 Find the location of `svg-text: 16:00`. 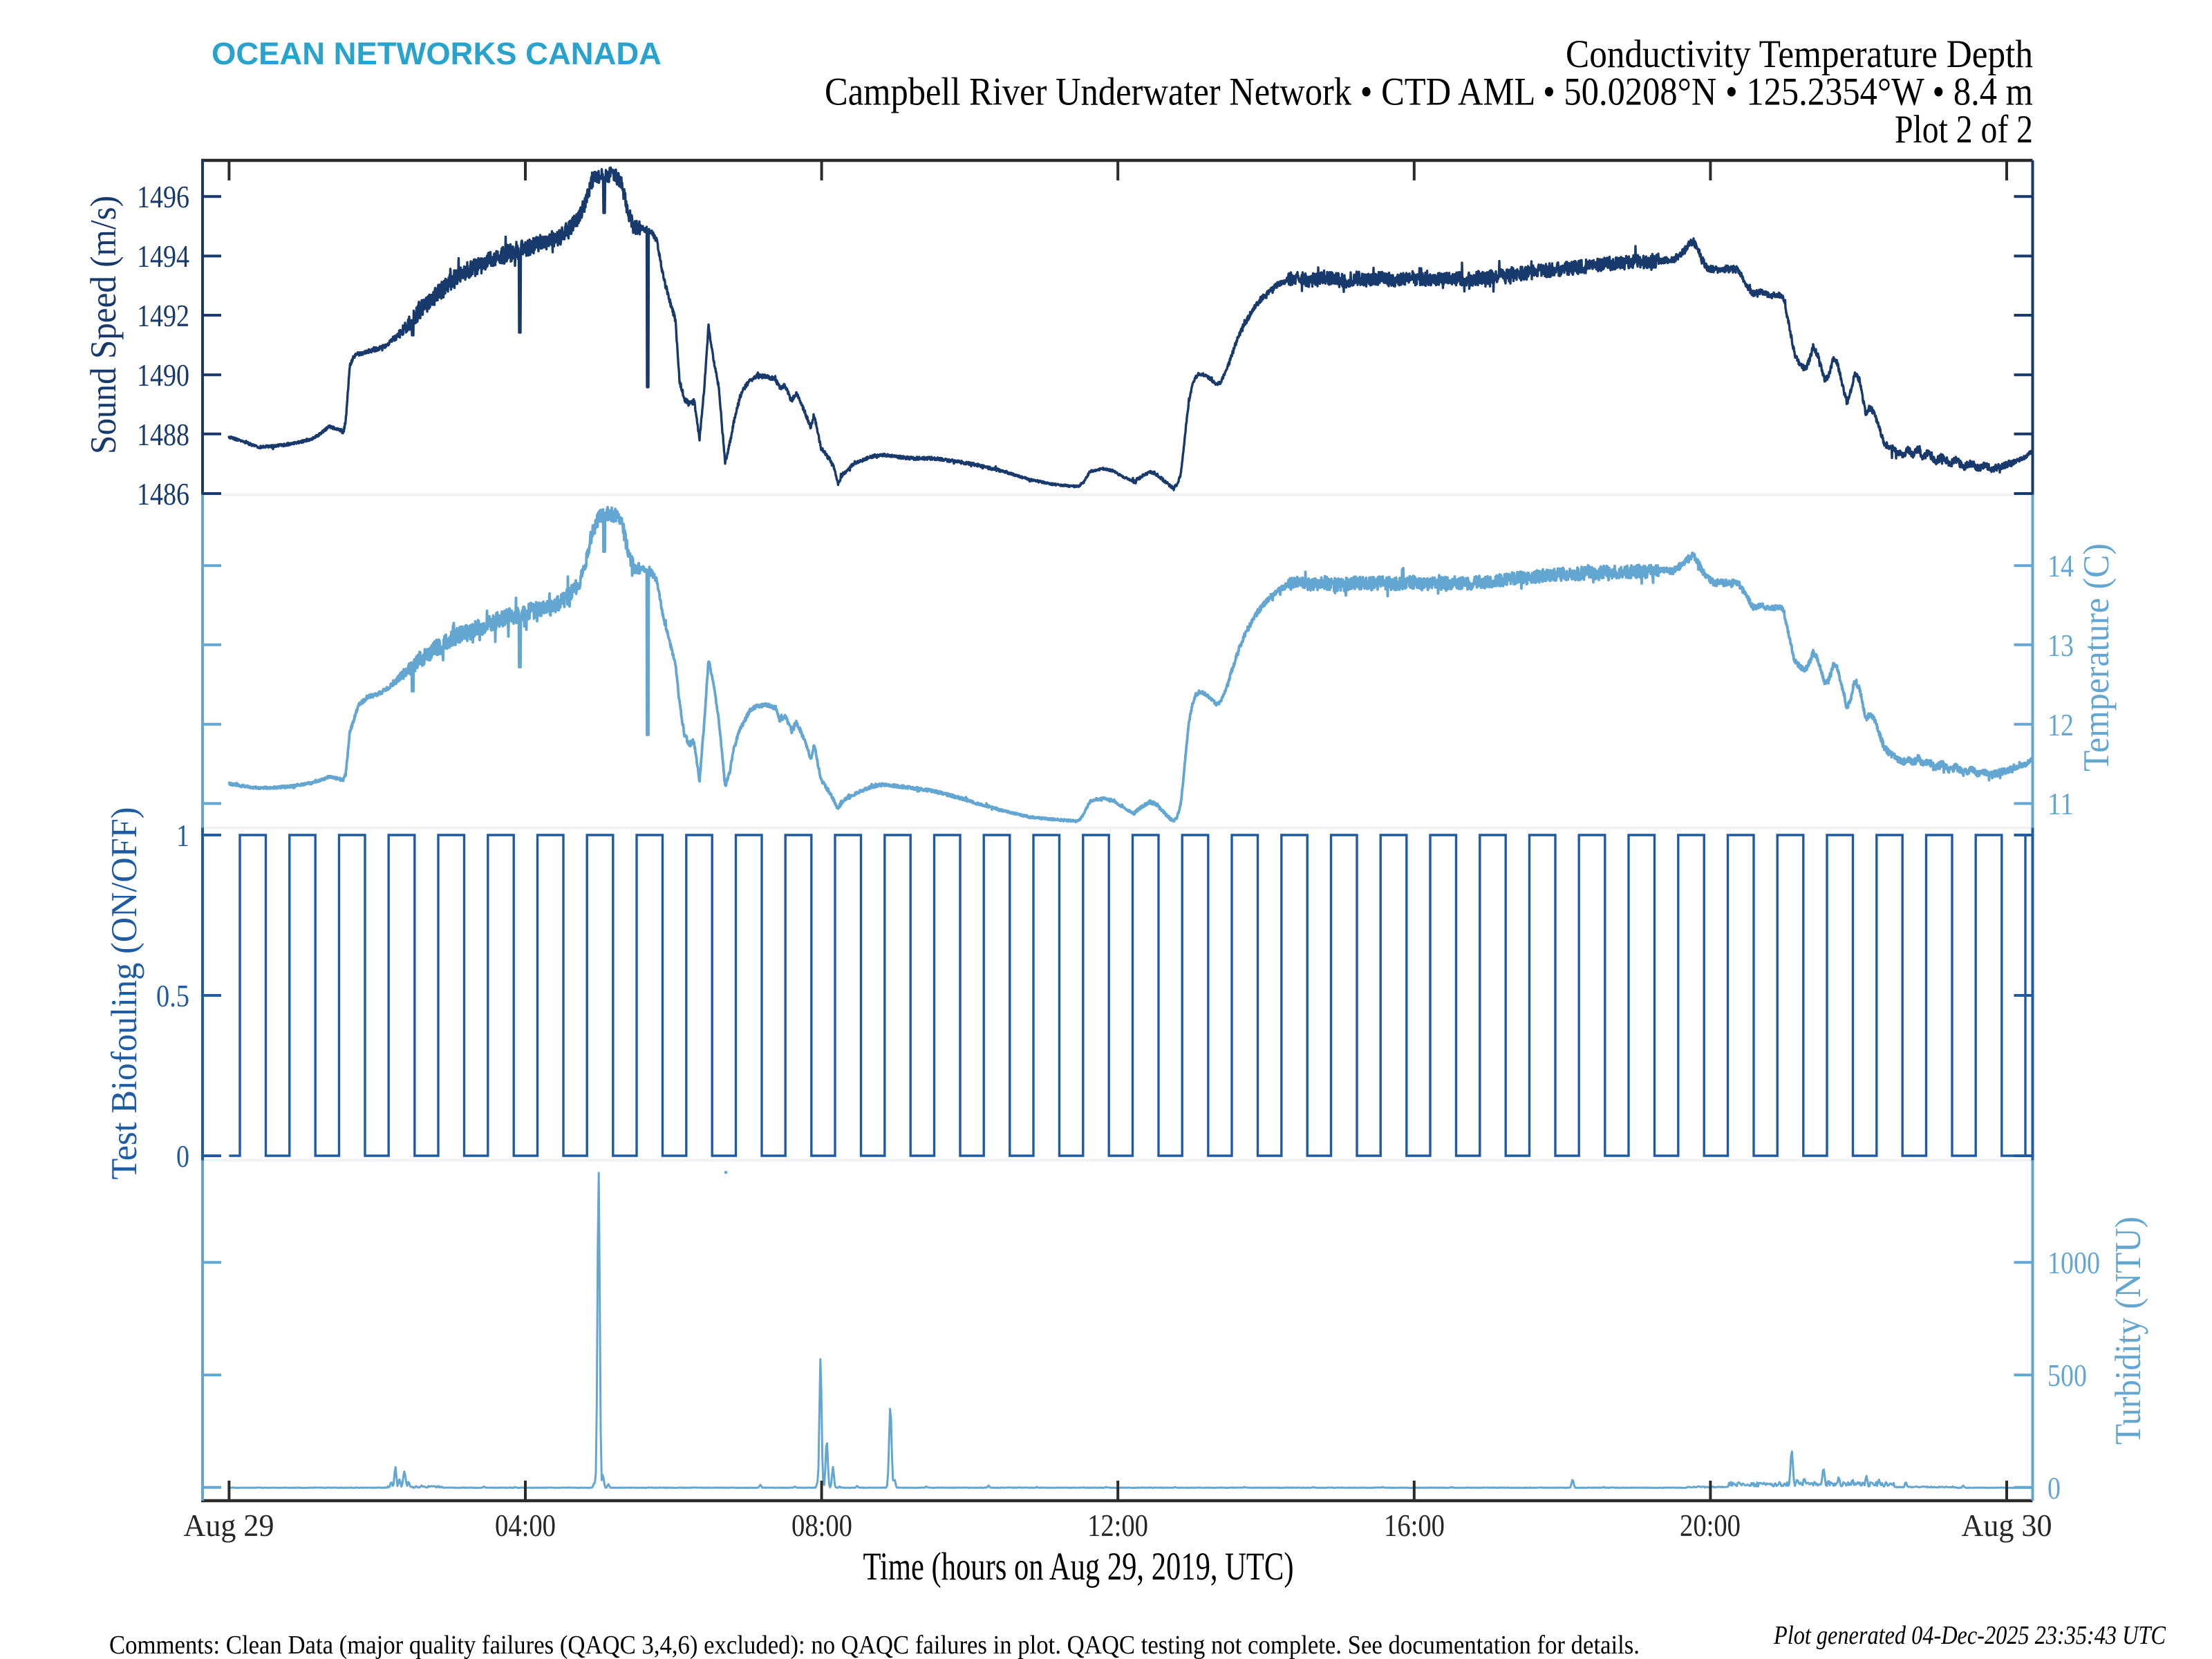

svg-text: 16:00 is located at coordinates (1414, 1525).